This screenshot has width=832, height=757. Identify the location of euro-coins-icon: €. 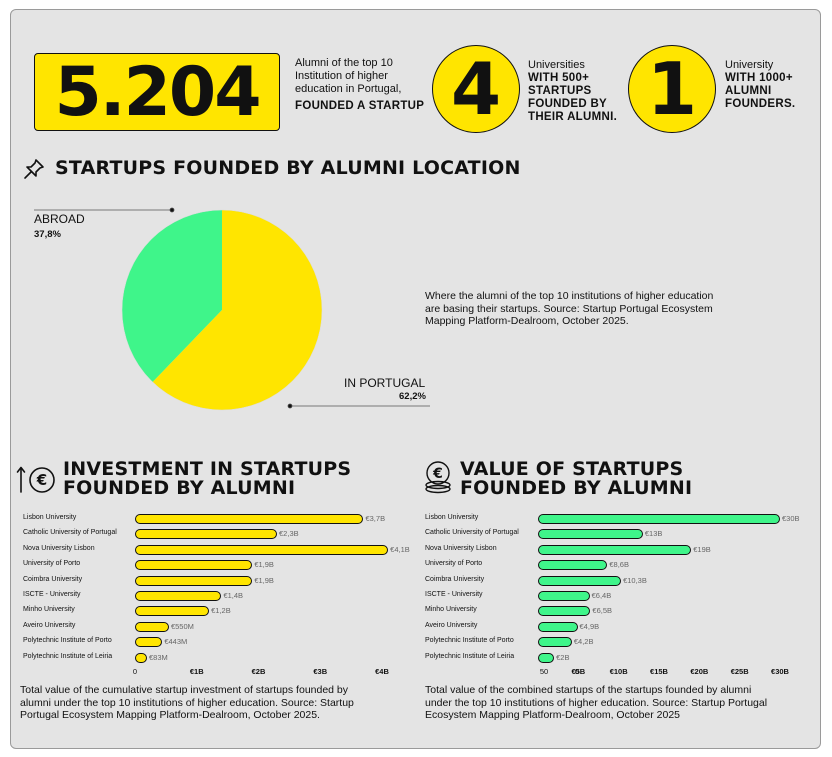
(438, 477).